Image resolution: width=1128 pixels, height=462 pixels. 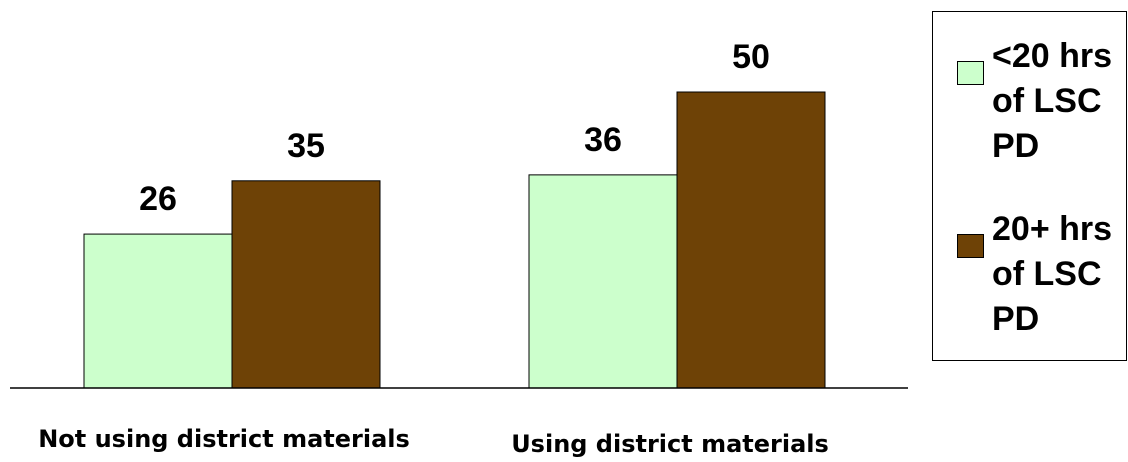 What do you see at coordinates (158, 311) in the screenshot?
I see `bar-series1-cat1` at bounding box center [158, 311].